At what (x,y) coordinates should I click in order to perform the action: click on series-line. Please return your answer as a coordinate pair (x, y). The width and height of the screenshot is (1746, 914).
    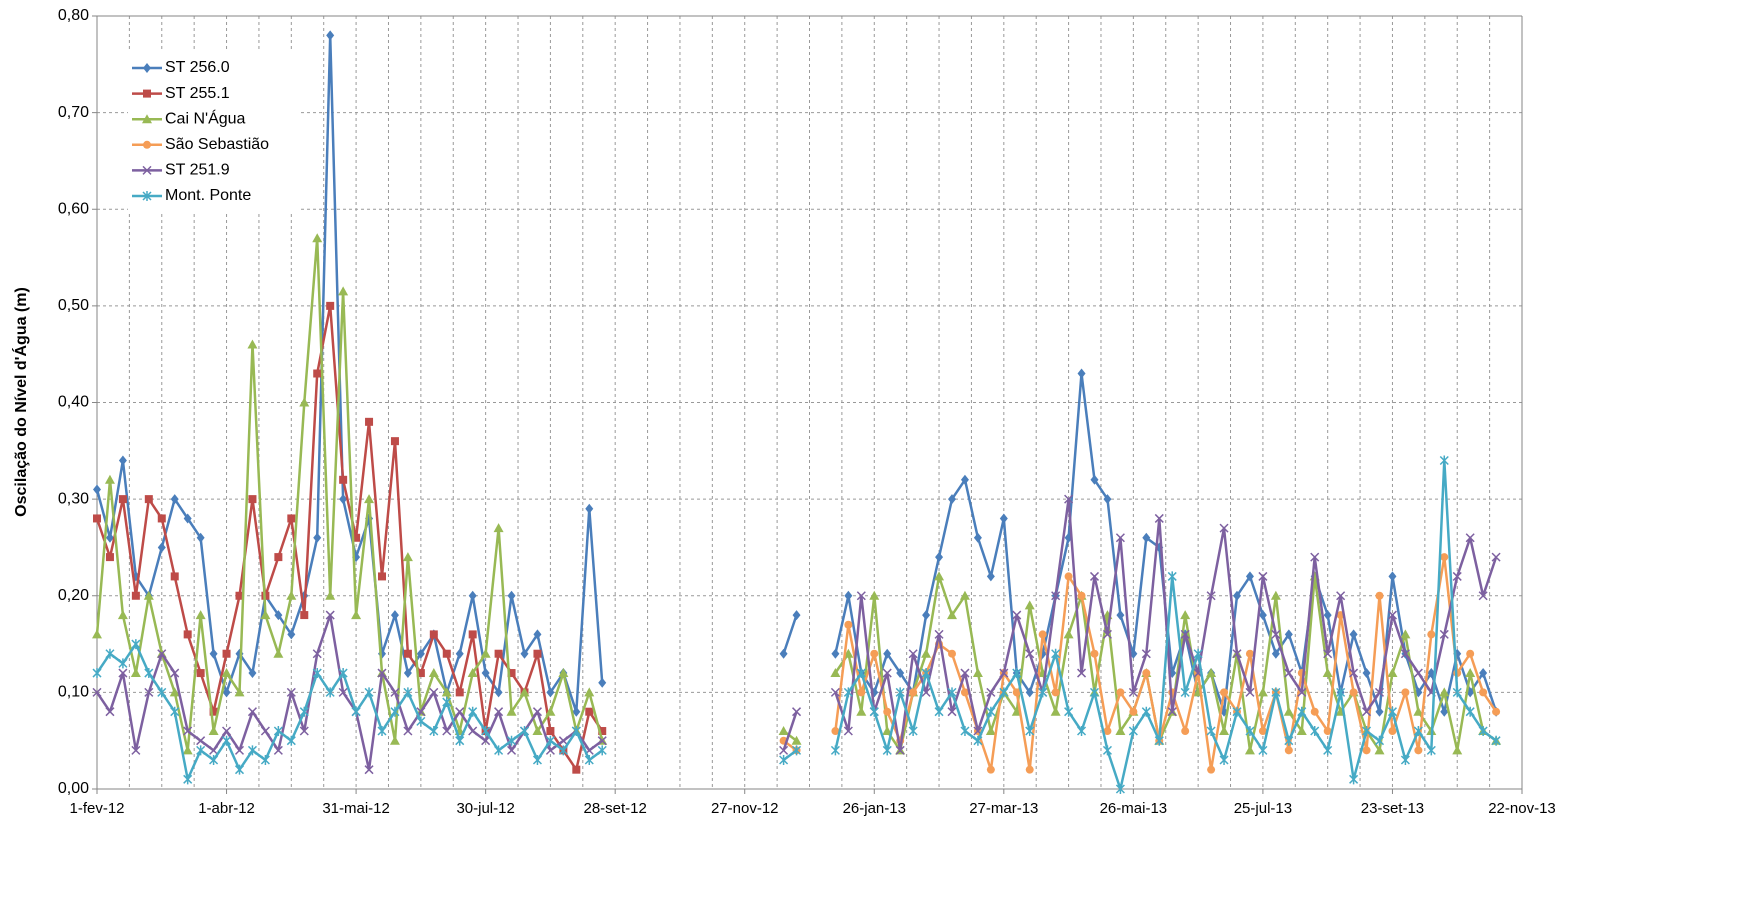
    Looking at the image, I should click on (349, 537).